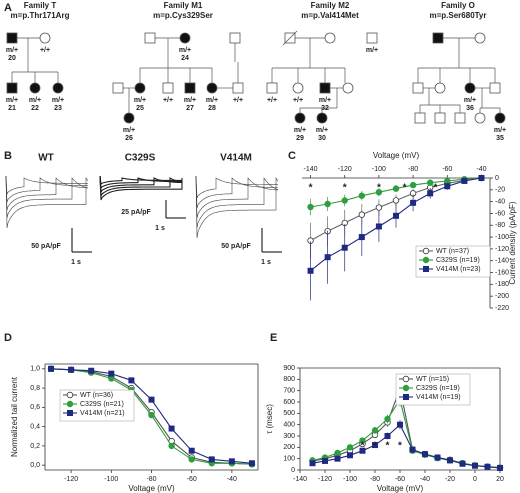  Describe the element at coordinates (502, 272) in the screenshot. I see `y-tick-label: -160` at that location.